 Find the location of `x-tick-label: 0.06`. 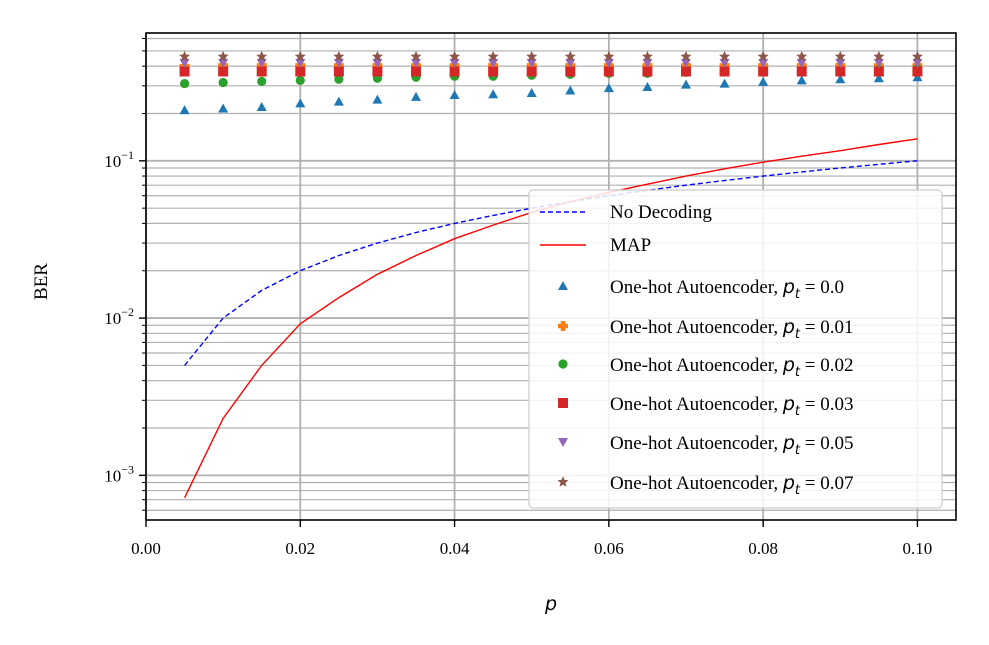

x-tick-label: 0.06 is located at coordinates (609, 548).